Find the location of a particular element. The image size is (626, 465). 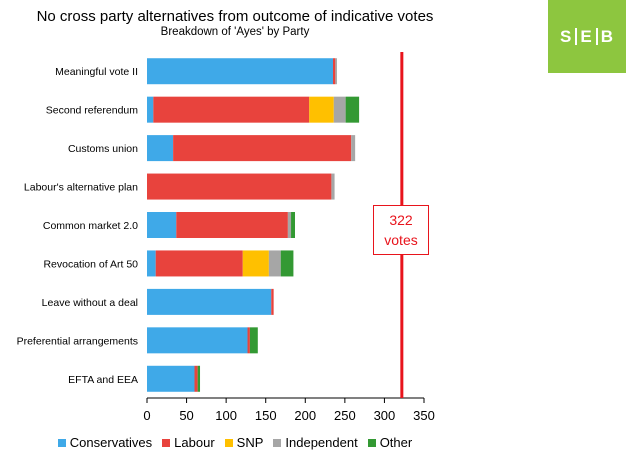

category-label: Labour's alternative plan is located at coordinates (81, 188).